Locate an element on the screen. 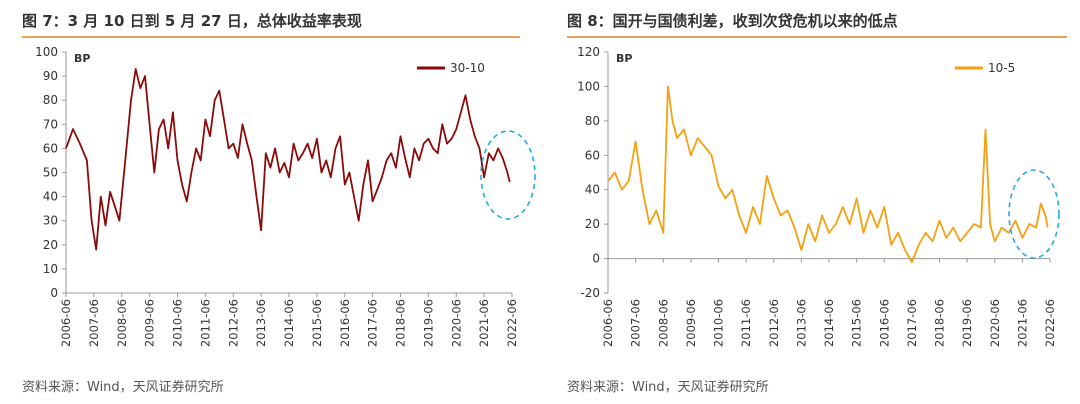  y-tick-label: -20 is located at coordinates (590, 293).